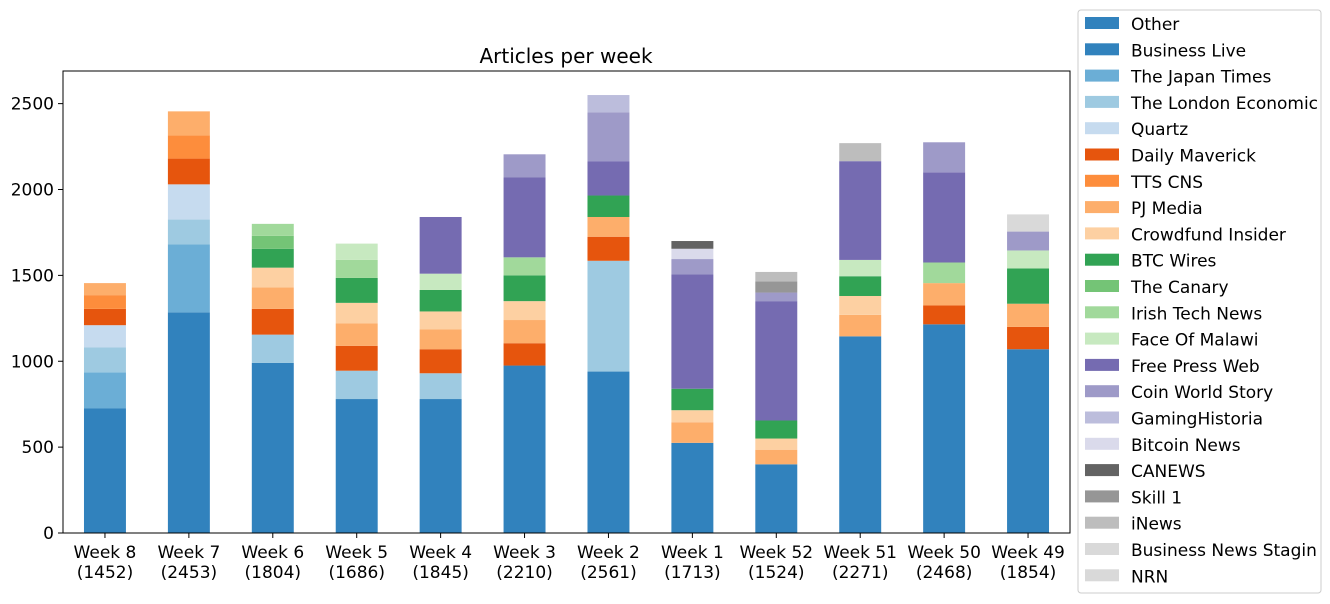 The height and width of the screenshot is (604, 1330). What do you see at coordinates (1202, 393) in the screenshot?
I see `legend-label: Coin World Story` at bounding box center [1202, 393].